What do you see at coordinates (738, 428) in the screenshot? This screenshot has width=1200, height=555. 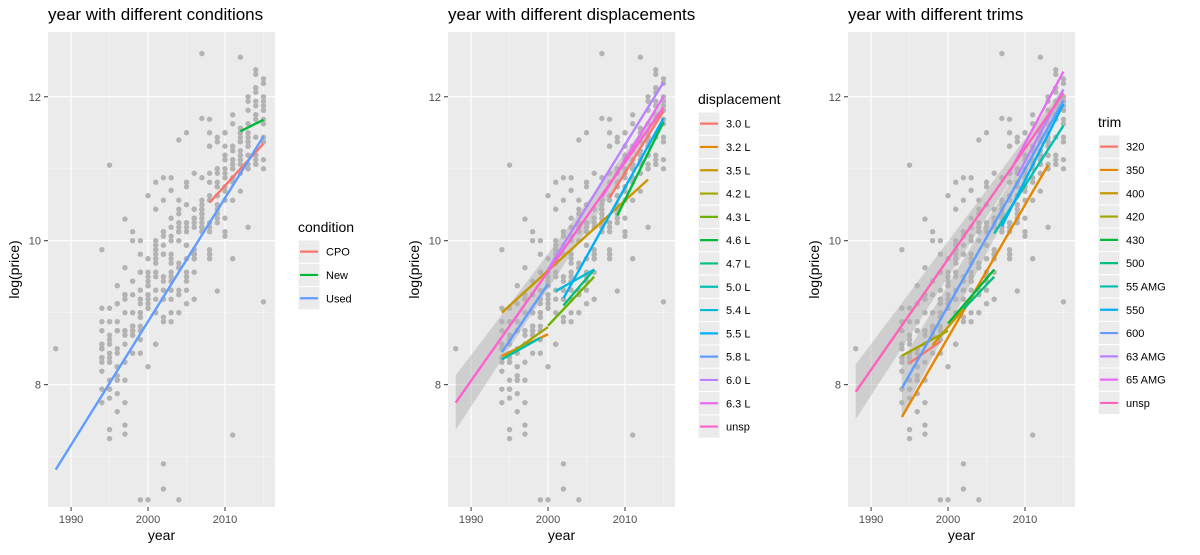 I see `legend-label: unsp` at bounding box center [738, 428].